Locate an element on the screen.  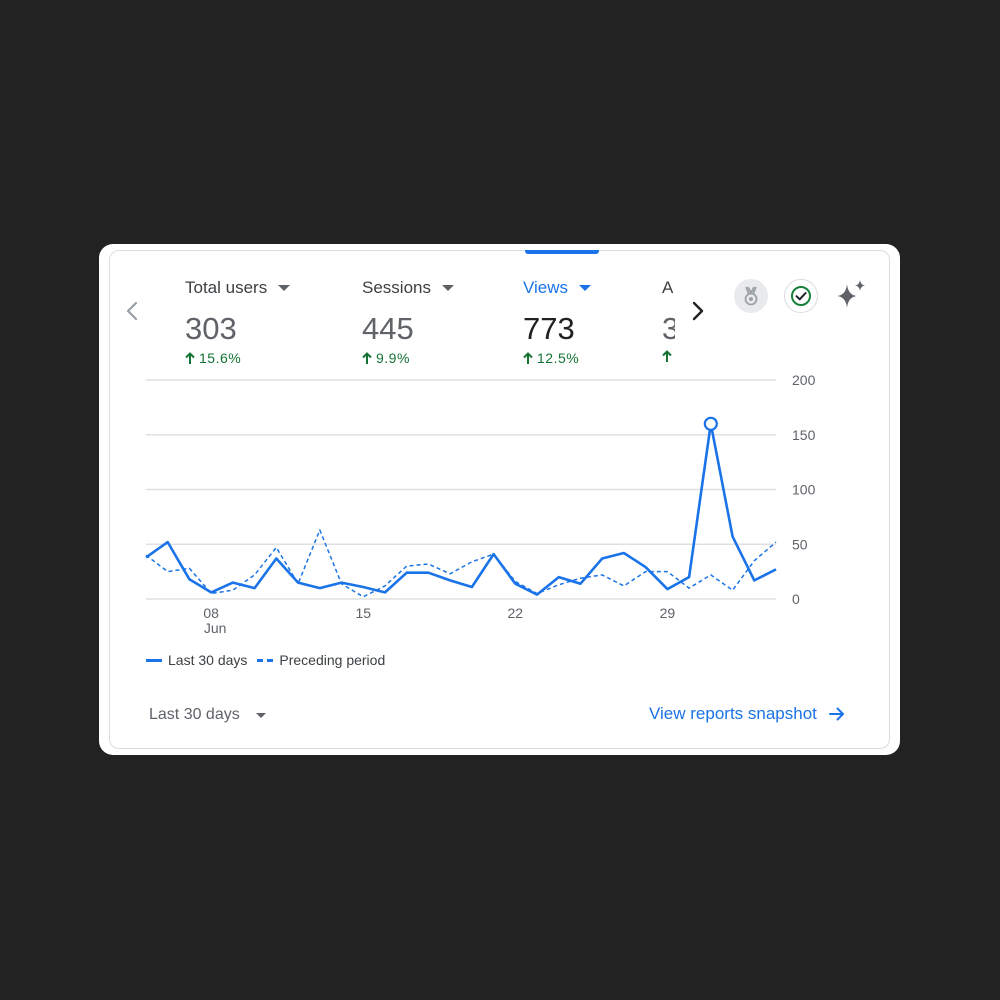
metric-label: Sessions is located at coordinates (437, 288).